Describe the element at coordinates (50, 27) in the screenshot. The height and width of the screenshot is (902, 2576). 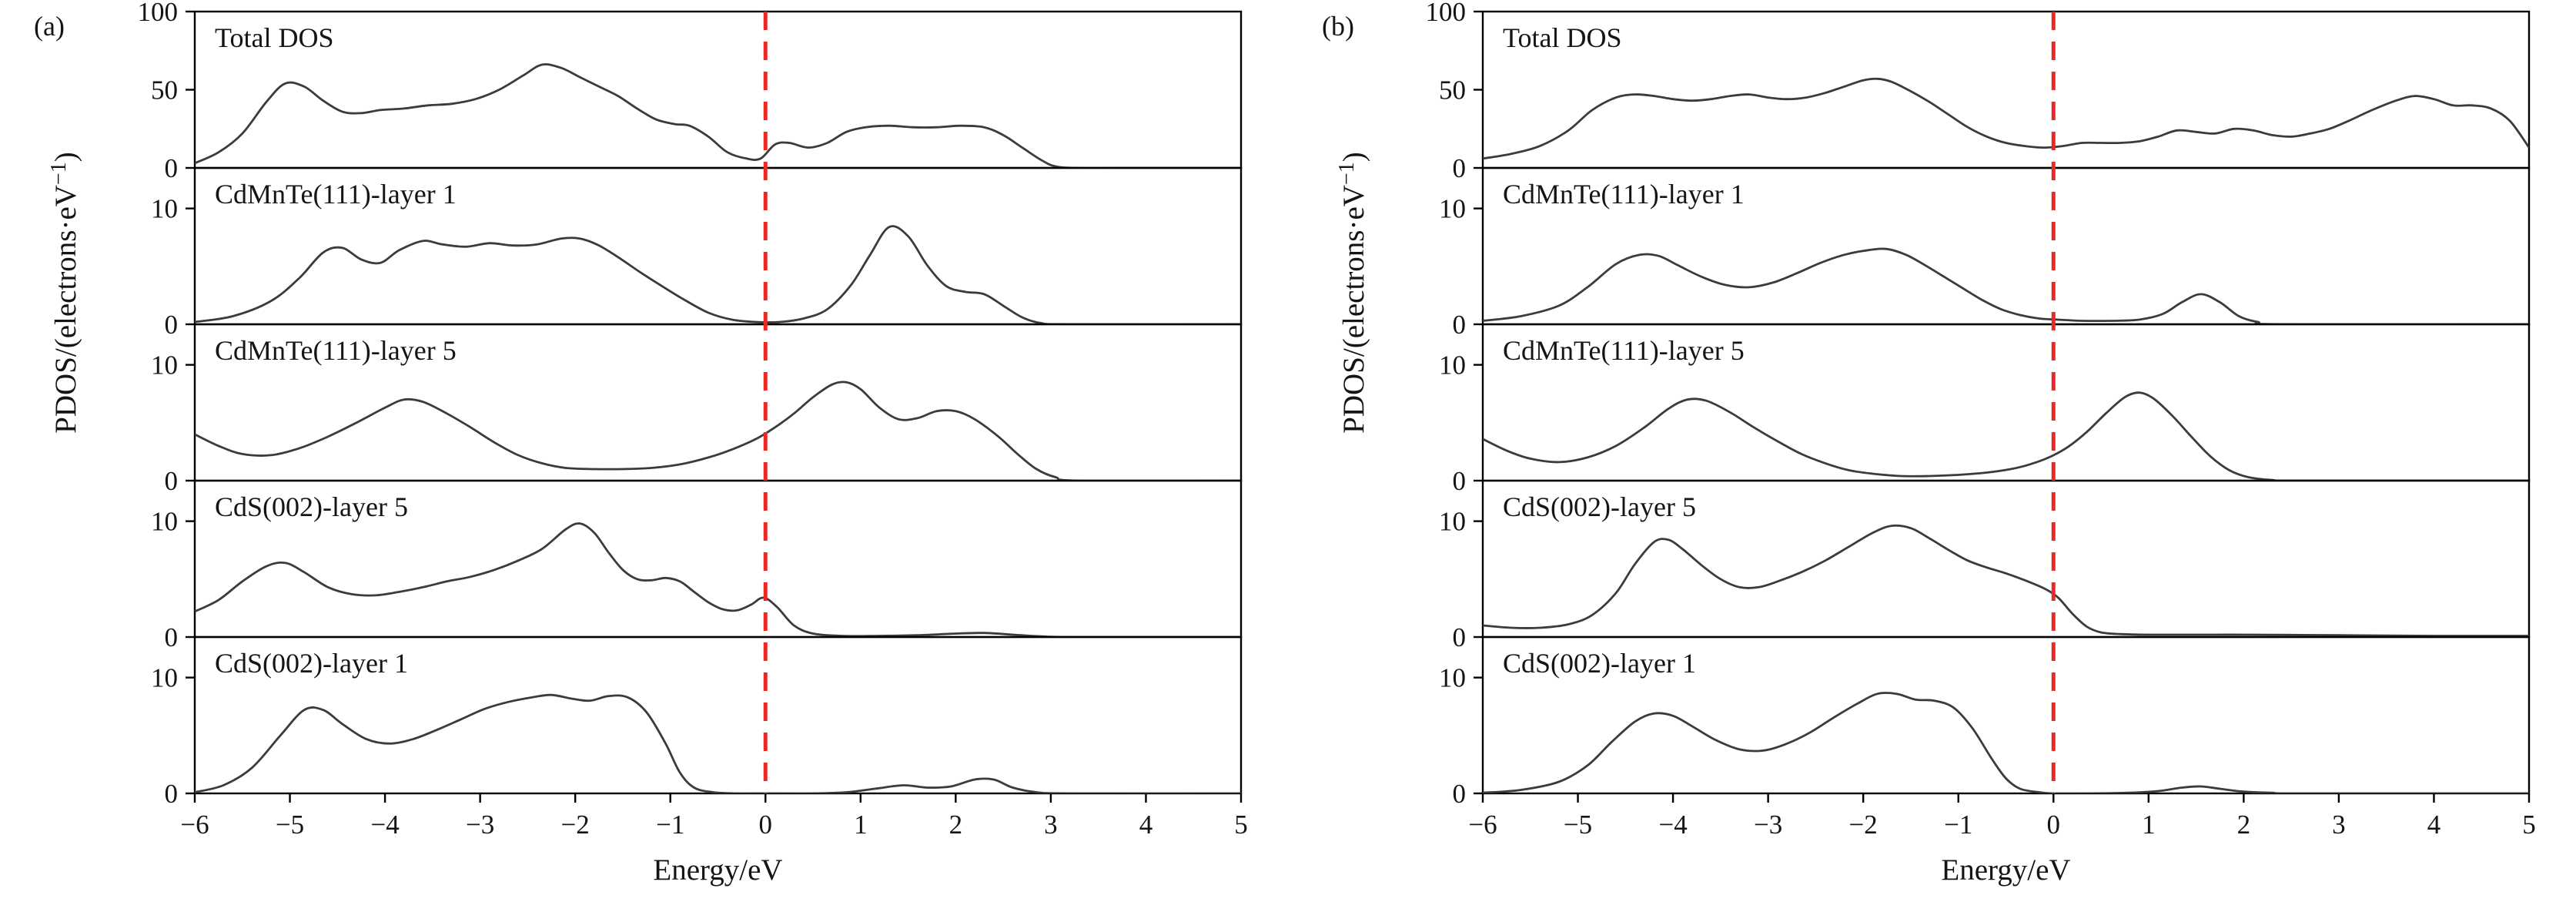
I see `panel-label: (a)` at that location.